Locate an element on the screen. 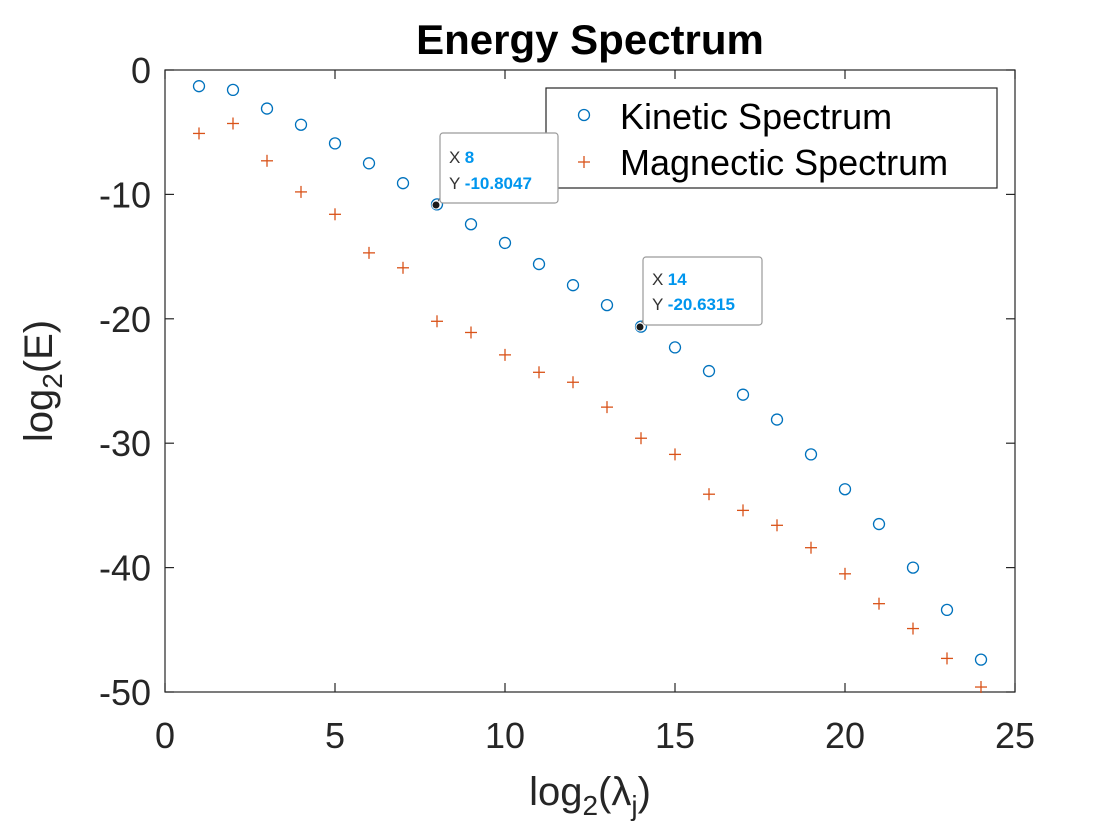  datatip-2: X 14 Y -20.6315 is located at coordinates (699, 294).